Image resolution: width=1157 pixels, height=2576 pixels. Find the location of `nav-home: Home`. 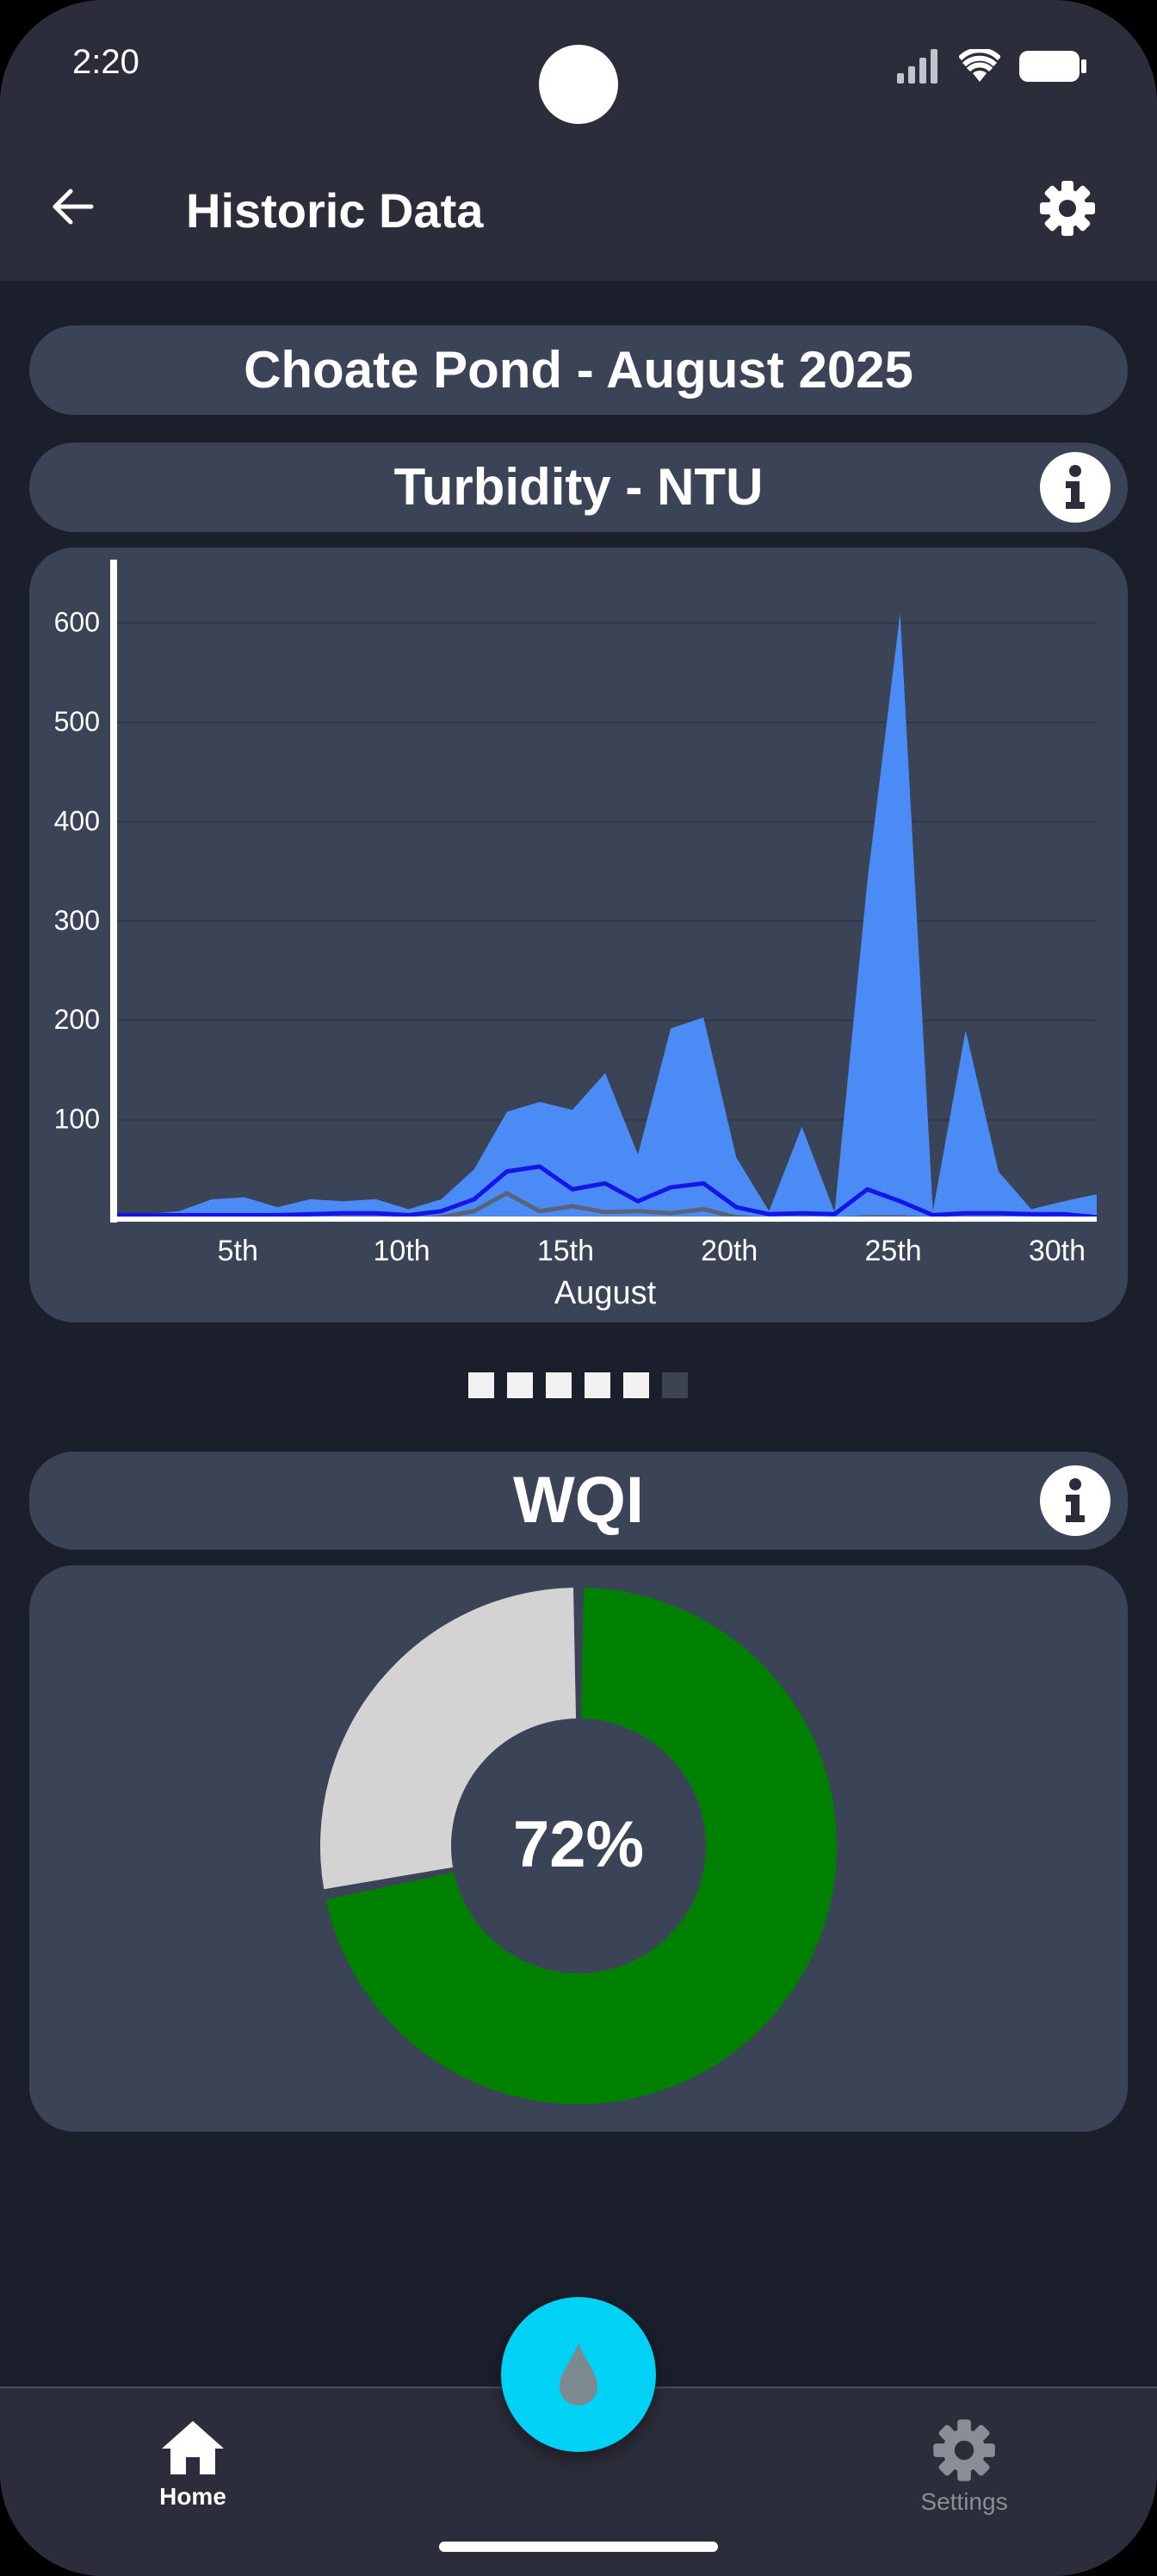

nav-home: Home is located at coordinates (193, 2465).